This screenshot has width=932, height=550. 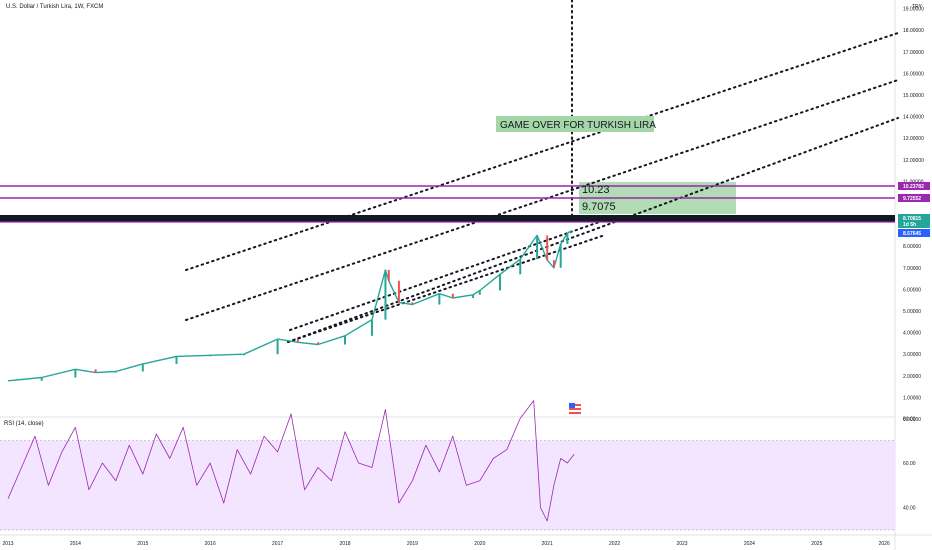 I want to click on price-tick-label: 14.00000, so click(x=913, y=118).